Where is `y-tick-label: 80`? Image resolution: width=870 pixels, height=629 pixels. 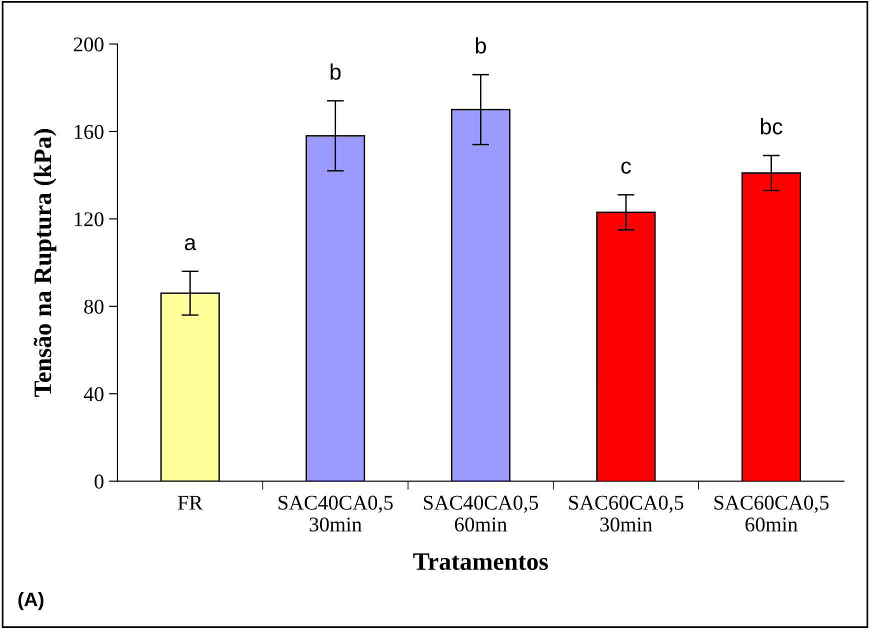
y-tick-label: 80 is located at coordinates (94, 307).